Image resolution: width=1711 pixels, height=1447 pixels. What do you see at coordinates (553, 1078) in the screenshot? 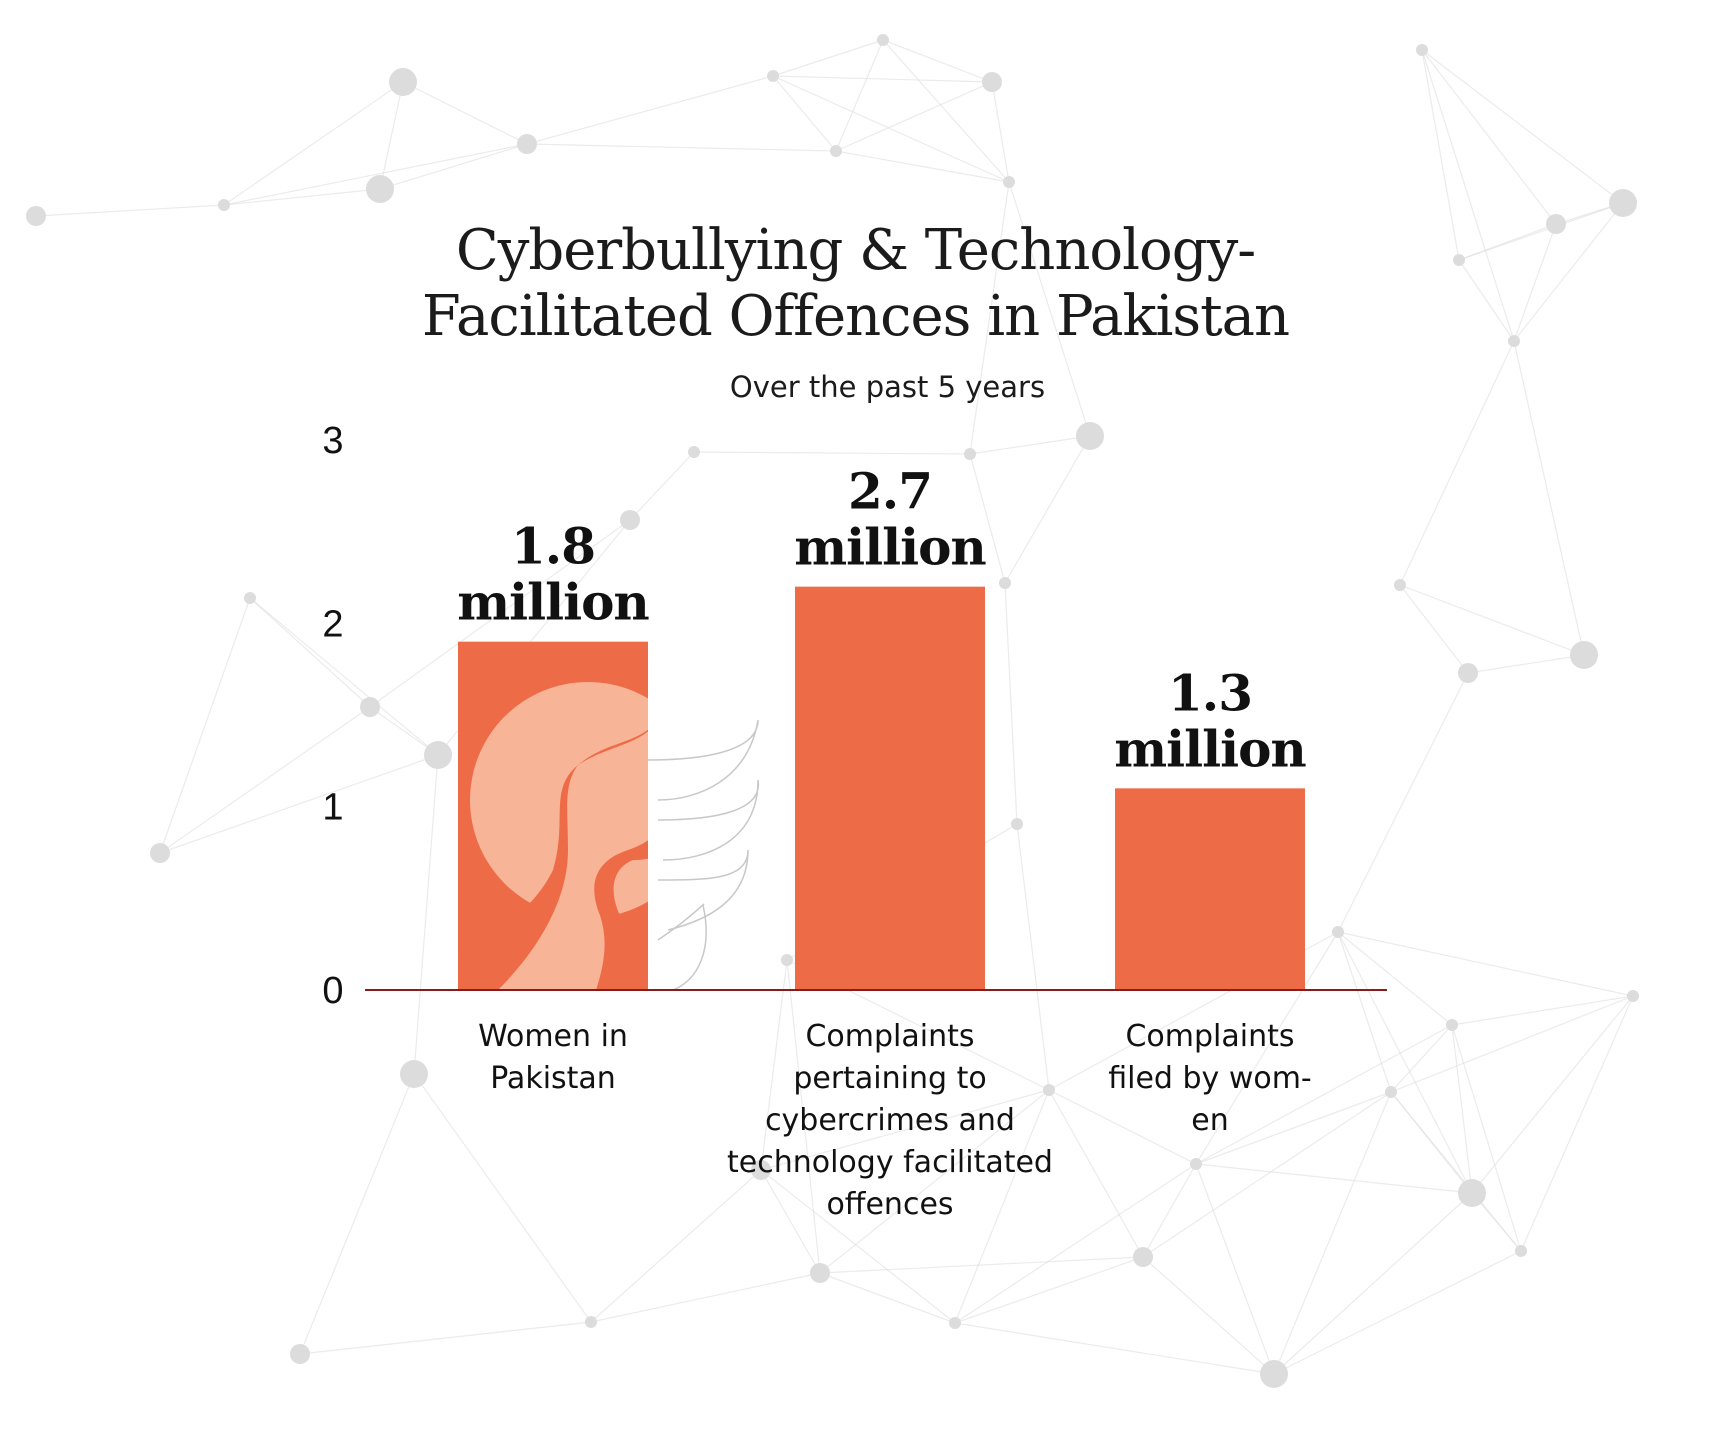
I see `x-category-label: Pakistan` at bounding box center [553, 1078].